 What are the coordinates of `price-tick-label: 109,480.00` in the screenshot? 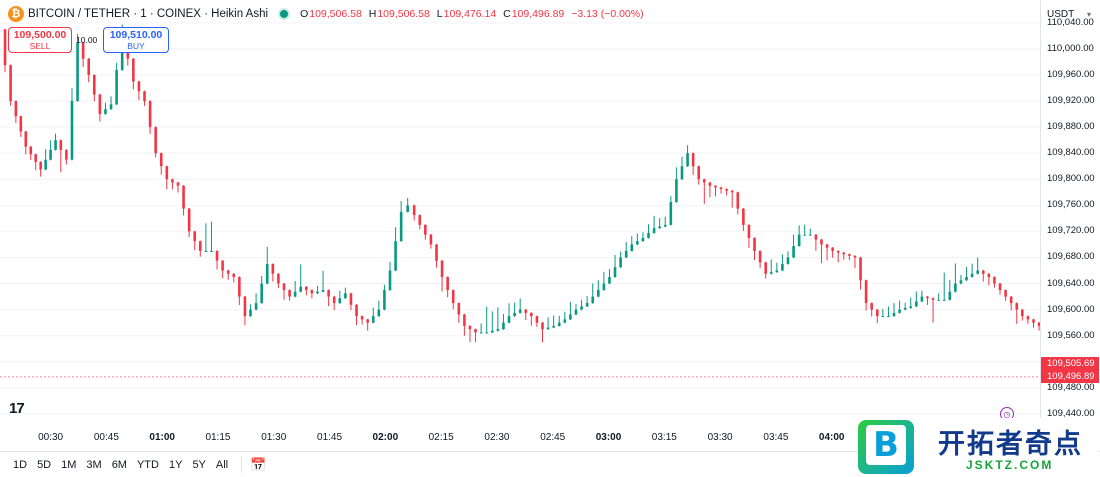 It's located at (1071, 387).